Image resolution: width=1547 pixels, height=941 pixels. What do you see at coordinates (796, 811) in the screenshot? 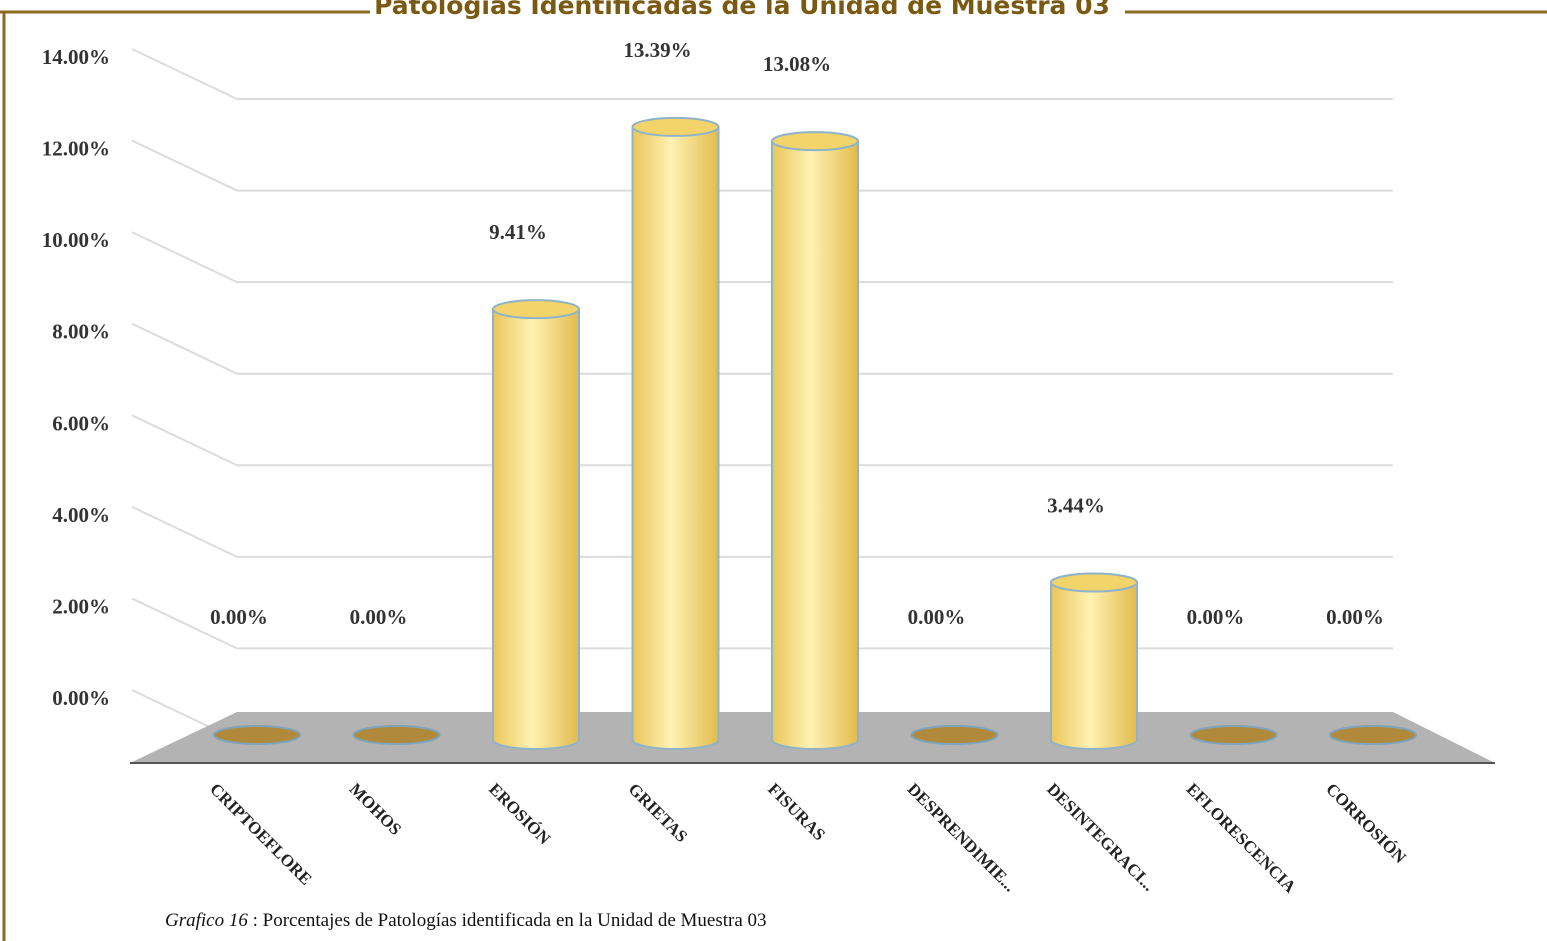
I see `x-tick-label: FISURAS` at bounding box center [796, 811].